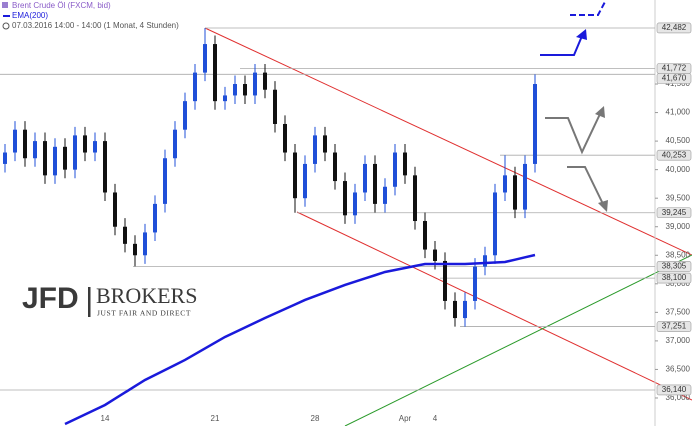 The width and height of the screenshot is (692, 426). What do you see at coordinates (30, 15) in the screenshot?
I see `legend-label: EMA(200)` at bounding box center [30, 15].